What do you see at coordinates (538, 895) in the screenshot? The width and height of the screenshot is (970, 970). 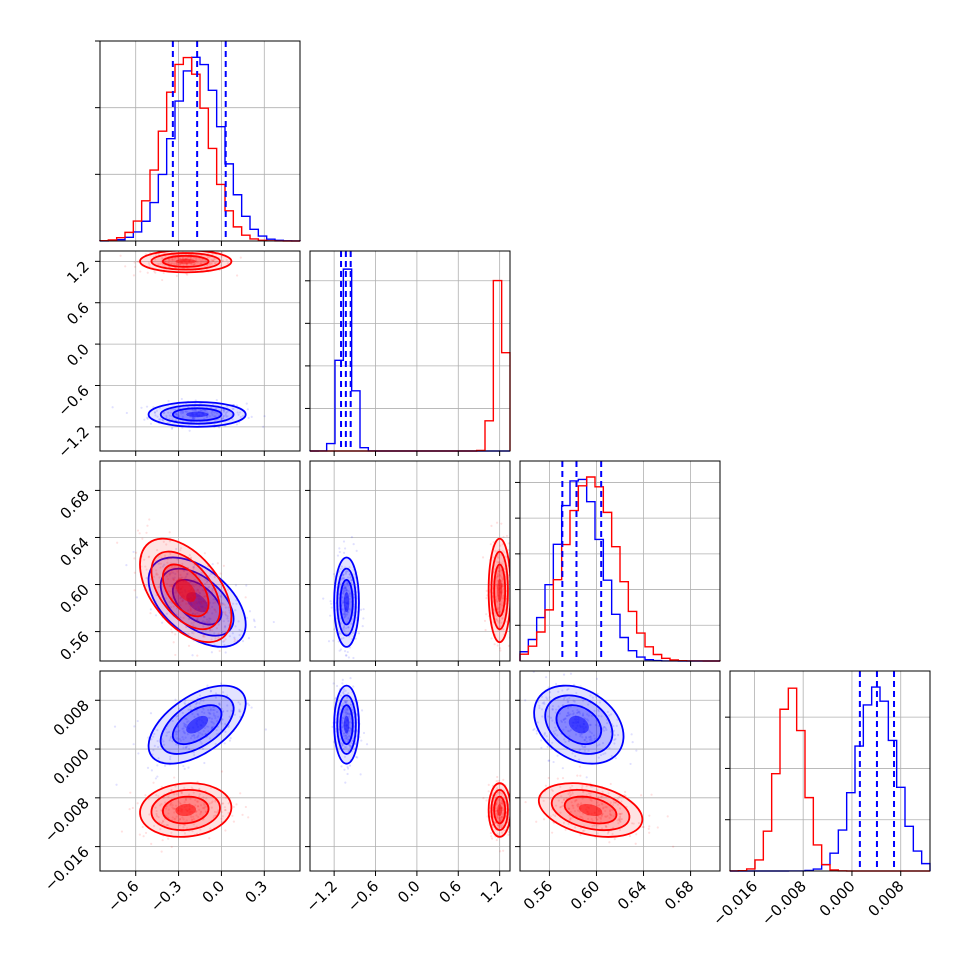 I see `xtick-label: 0.56` at bounding box center [538, 895].